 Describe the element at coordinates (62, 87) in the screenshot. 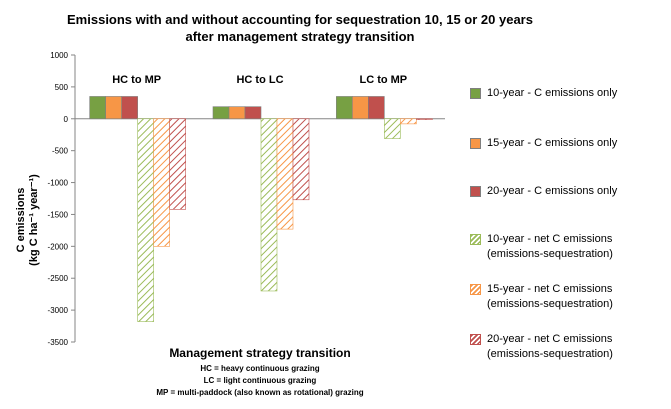

I see `y-tick-label: 500` at that location.